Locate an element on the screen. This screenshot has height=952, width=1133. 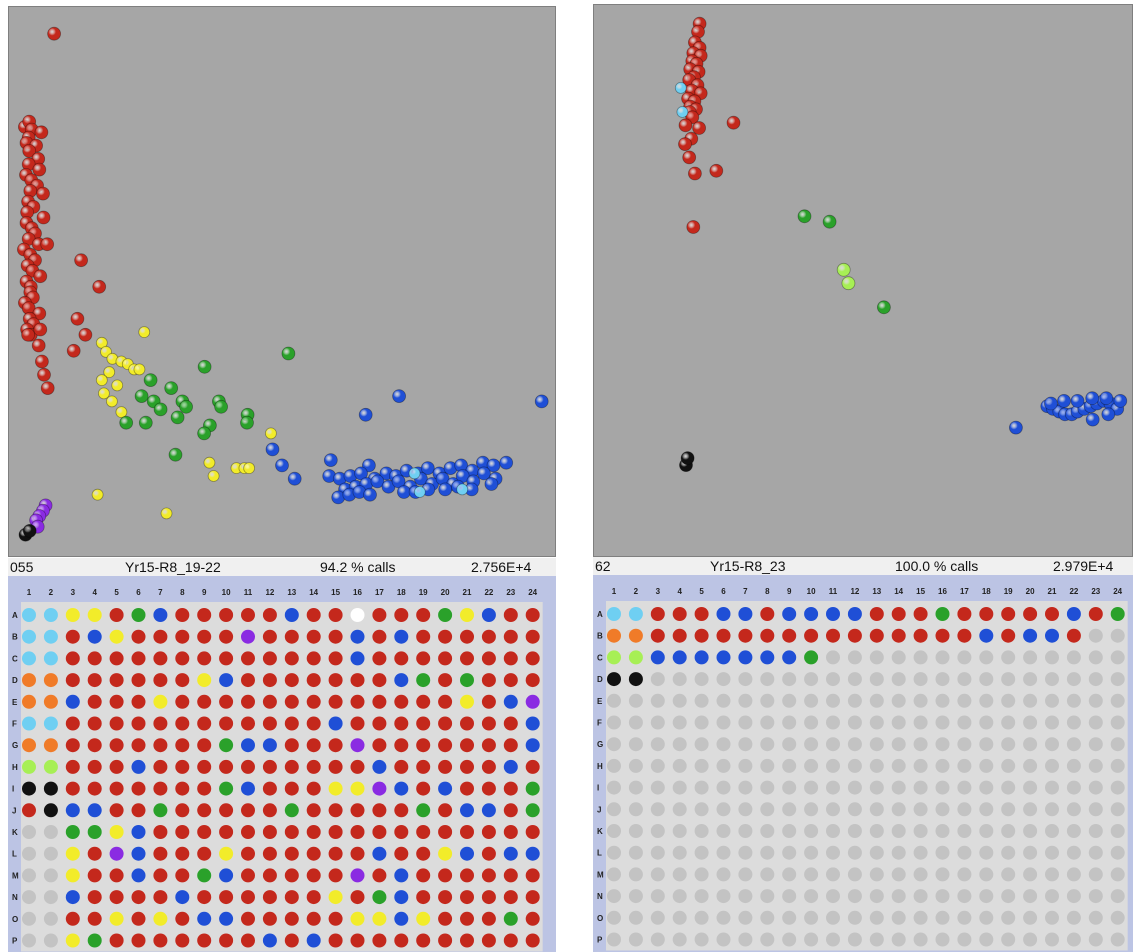
lightgreen-data-point is located at coordinates (848, 283).